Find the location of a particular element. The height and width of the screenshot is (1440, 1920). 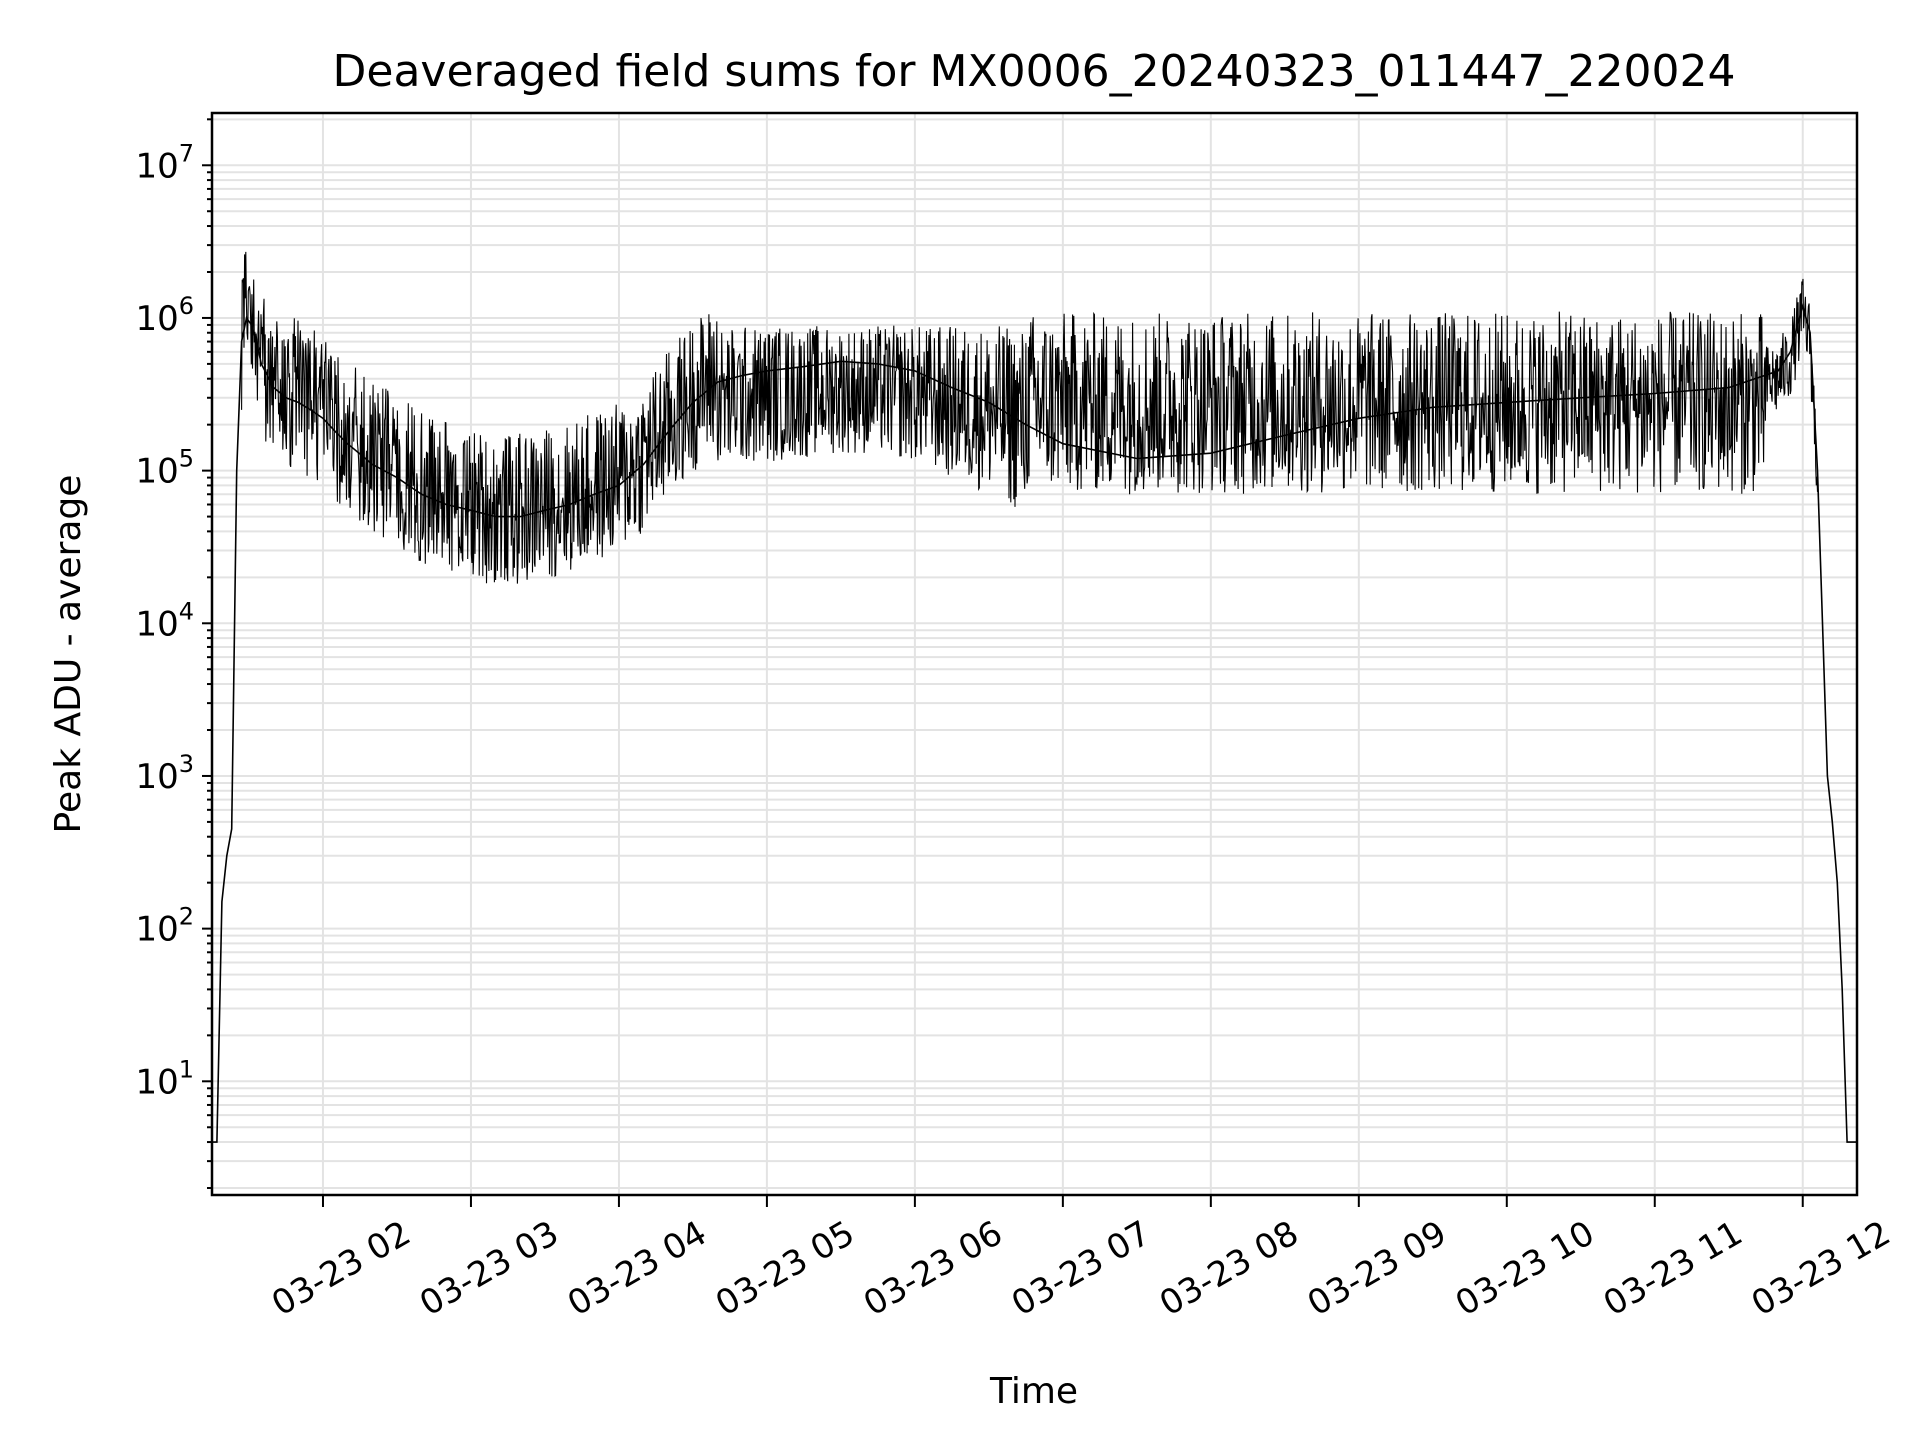

y-tick-label: 10⁵ is located at coordinates (164, 468).